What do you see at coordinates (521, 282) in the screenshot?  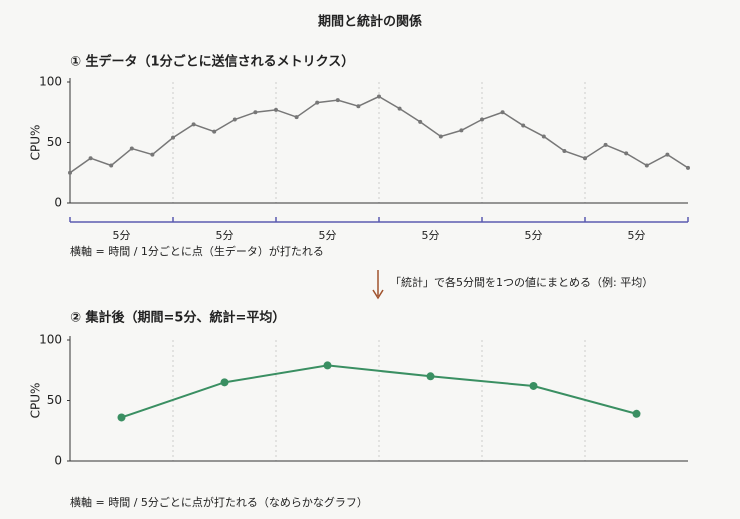 I see `annotation: 「統計」で各5分間を1つの値にまとめる（例: 平均）` at bounding box center [521, 282].